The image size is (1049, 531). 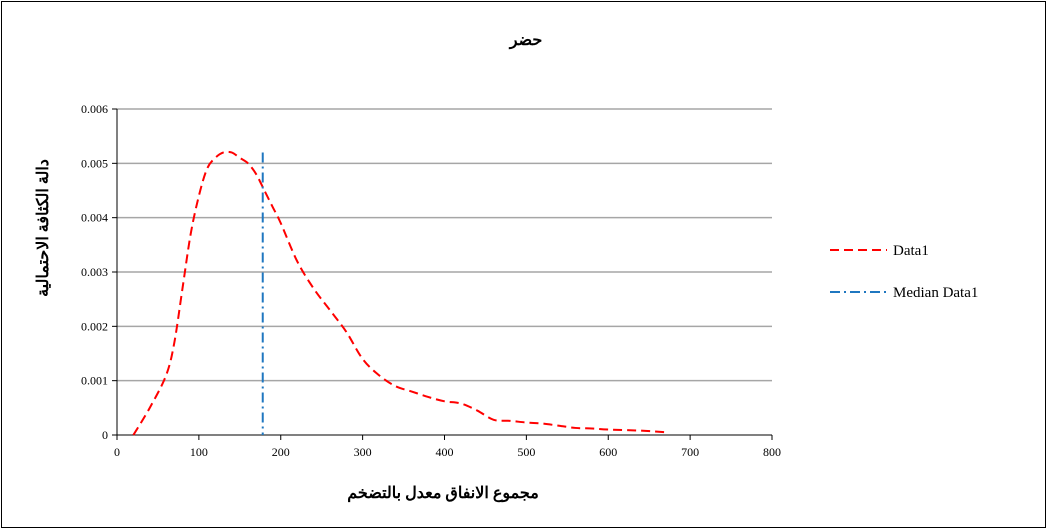 What do you see at coordinates (445, 452) in the screenshot?
I see `x-tick-label-4: 400` at bounding box center [445, 452].